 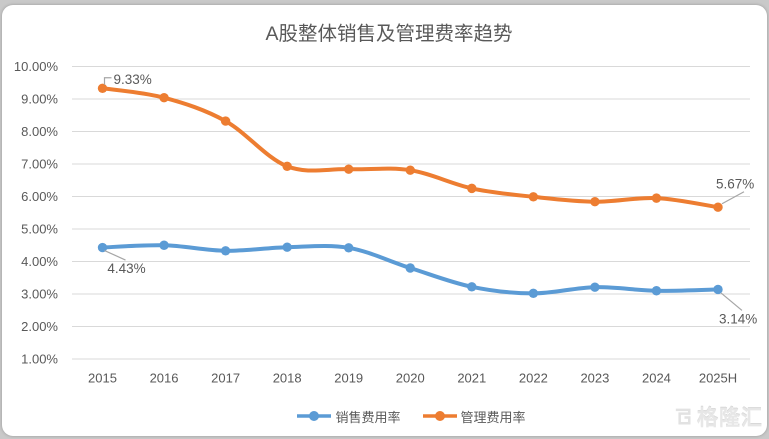 What do you see at coordinates (39, 196) in the screenshot?
I see `y-axis-tick-label: 6.00%` at bounding box center [39, 196].